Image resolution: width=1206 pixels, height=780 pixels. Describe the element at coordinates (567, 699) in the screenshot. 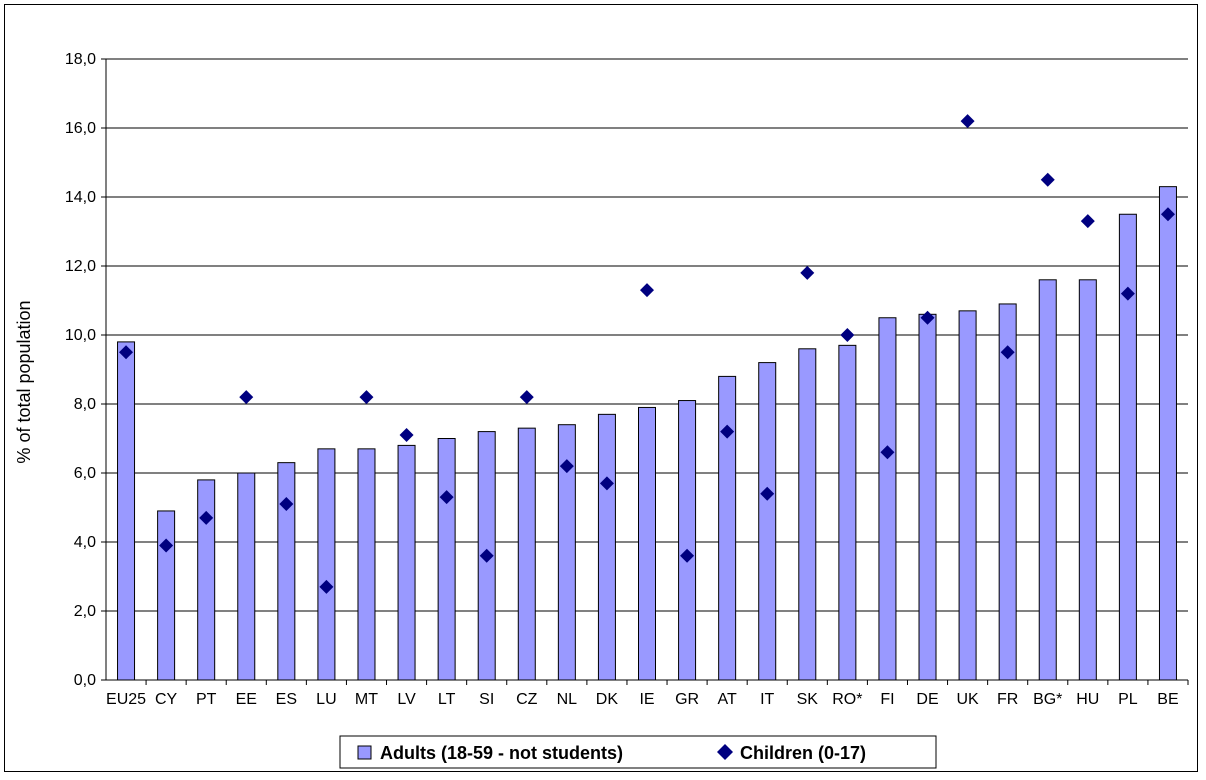

I see `x-tick-label-NL: NL` at that location.